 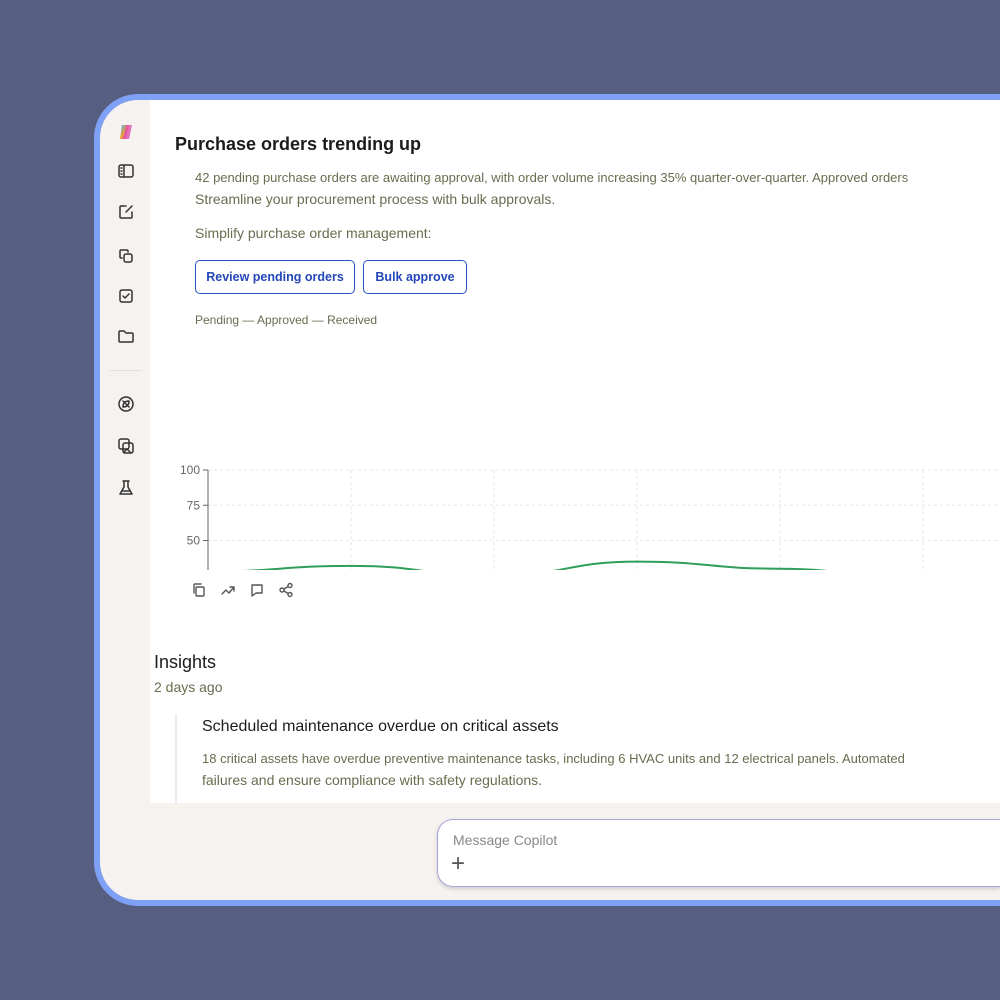 I want to click on copy-pages-icon, so click(x=126, y=256).